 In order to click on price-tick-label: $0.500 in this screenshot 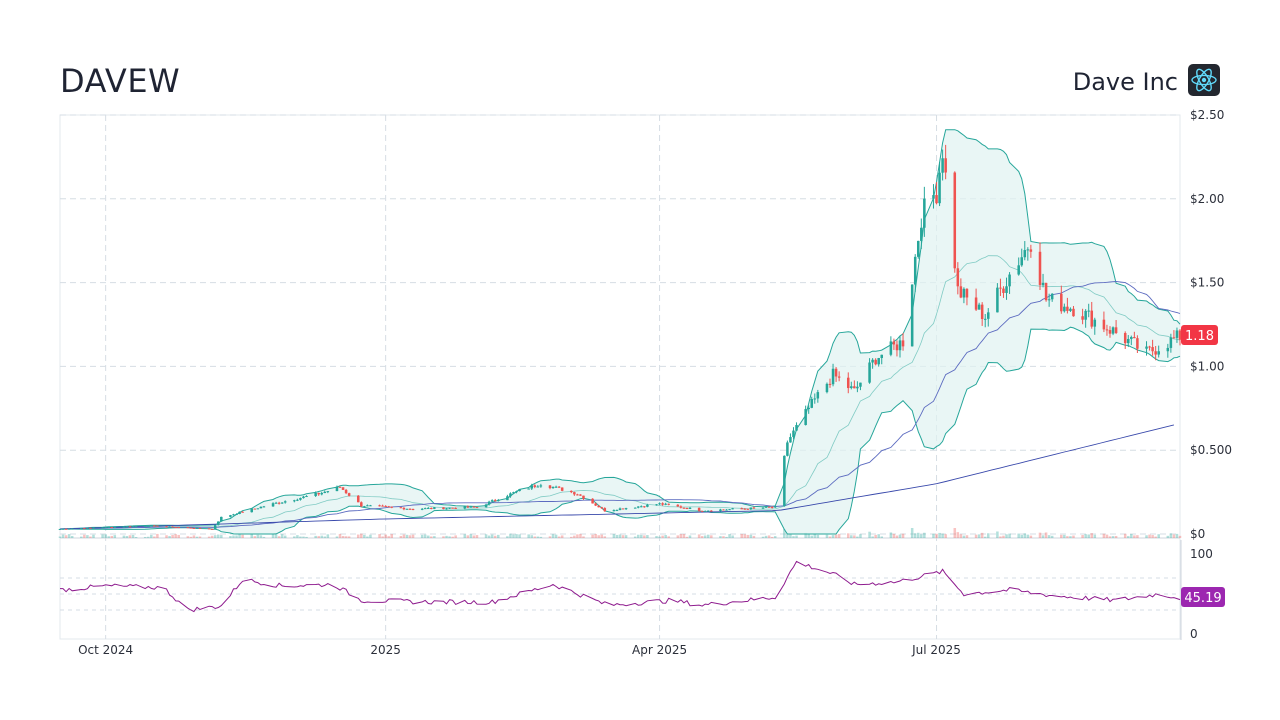, I will do `click(1211, 450)`.